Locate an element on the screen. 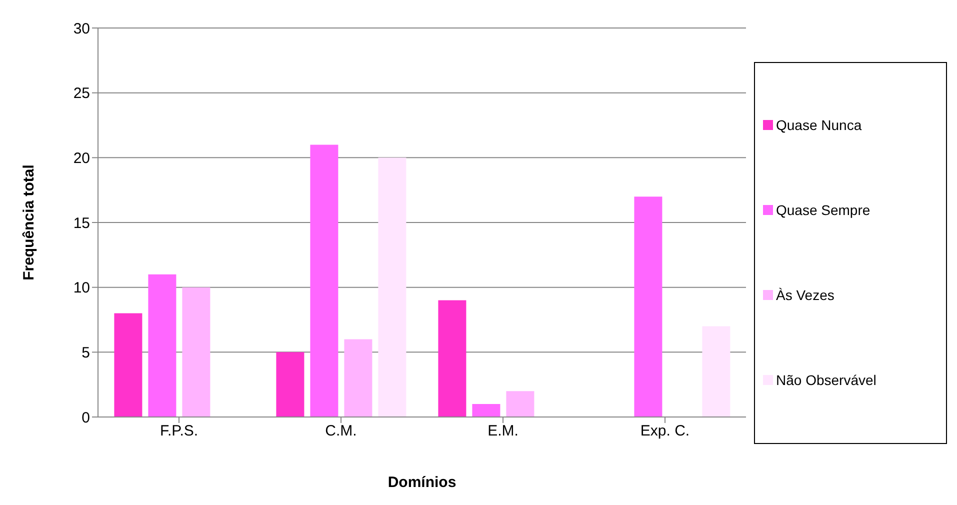 The width and height of the screenshot is (957, 505). legend-label: Quase Sempre is located at coordinates (823, 210).